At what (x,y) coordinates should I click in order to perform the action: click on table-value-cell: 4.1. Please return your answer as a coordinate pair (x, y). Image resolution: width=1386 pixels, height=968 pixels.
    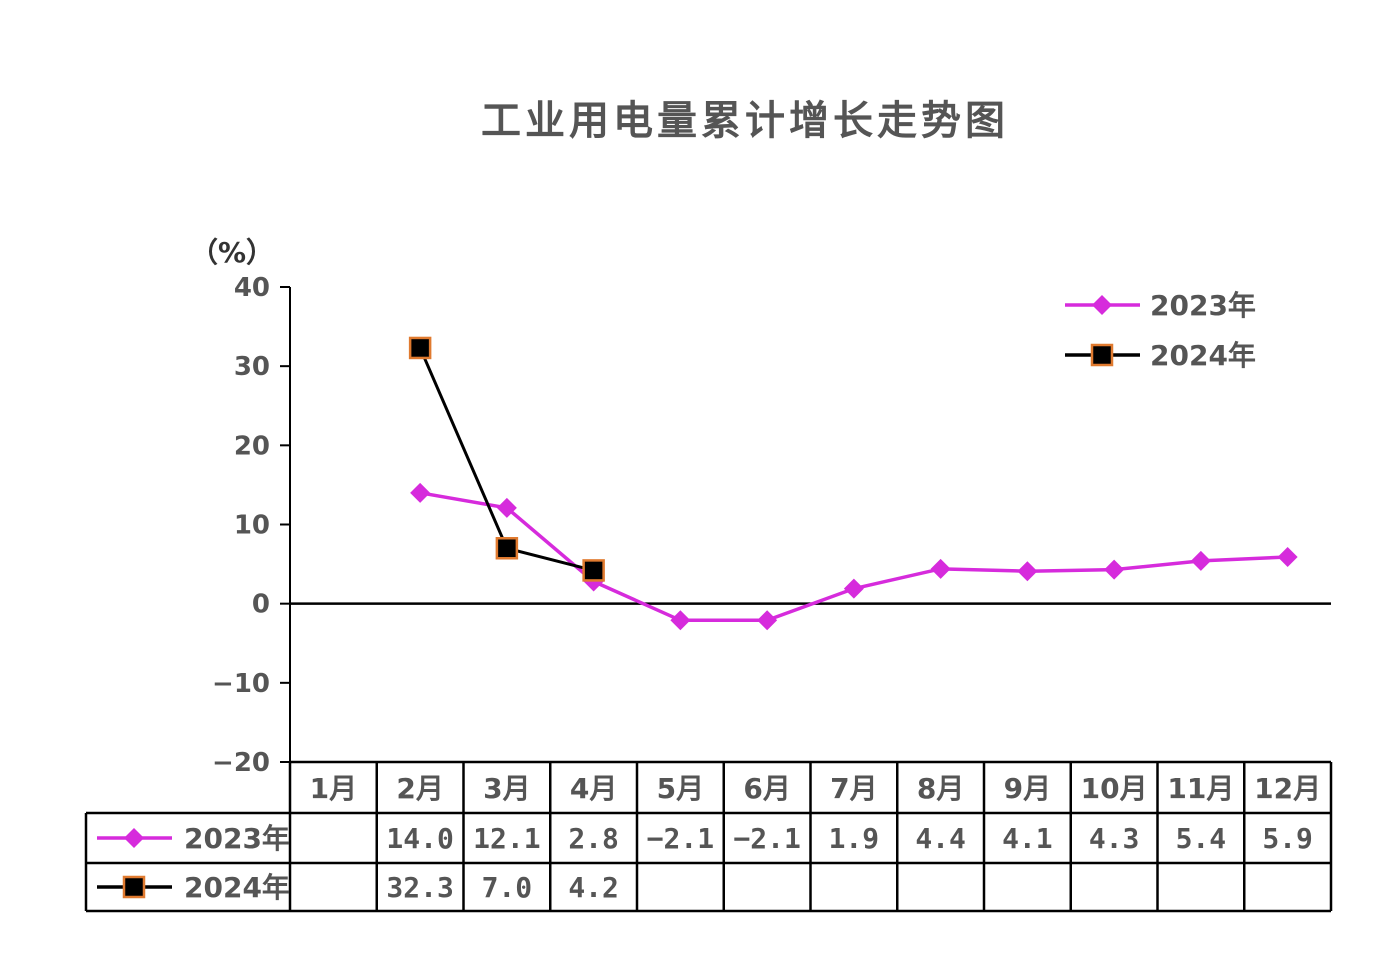
    Looking at the image, I should click on (1027, 838).